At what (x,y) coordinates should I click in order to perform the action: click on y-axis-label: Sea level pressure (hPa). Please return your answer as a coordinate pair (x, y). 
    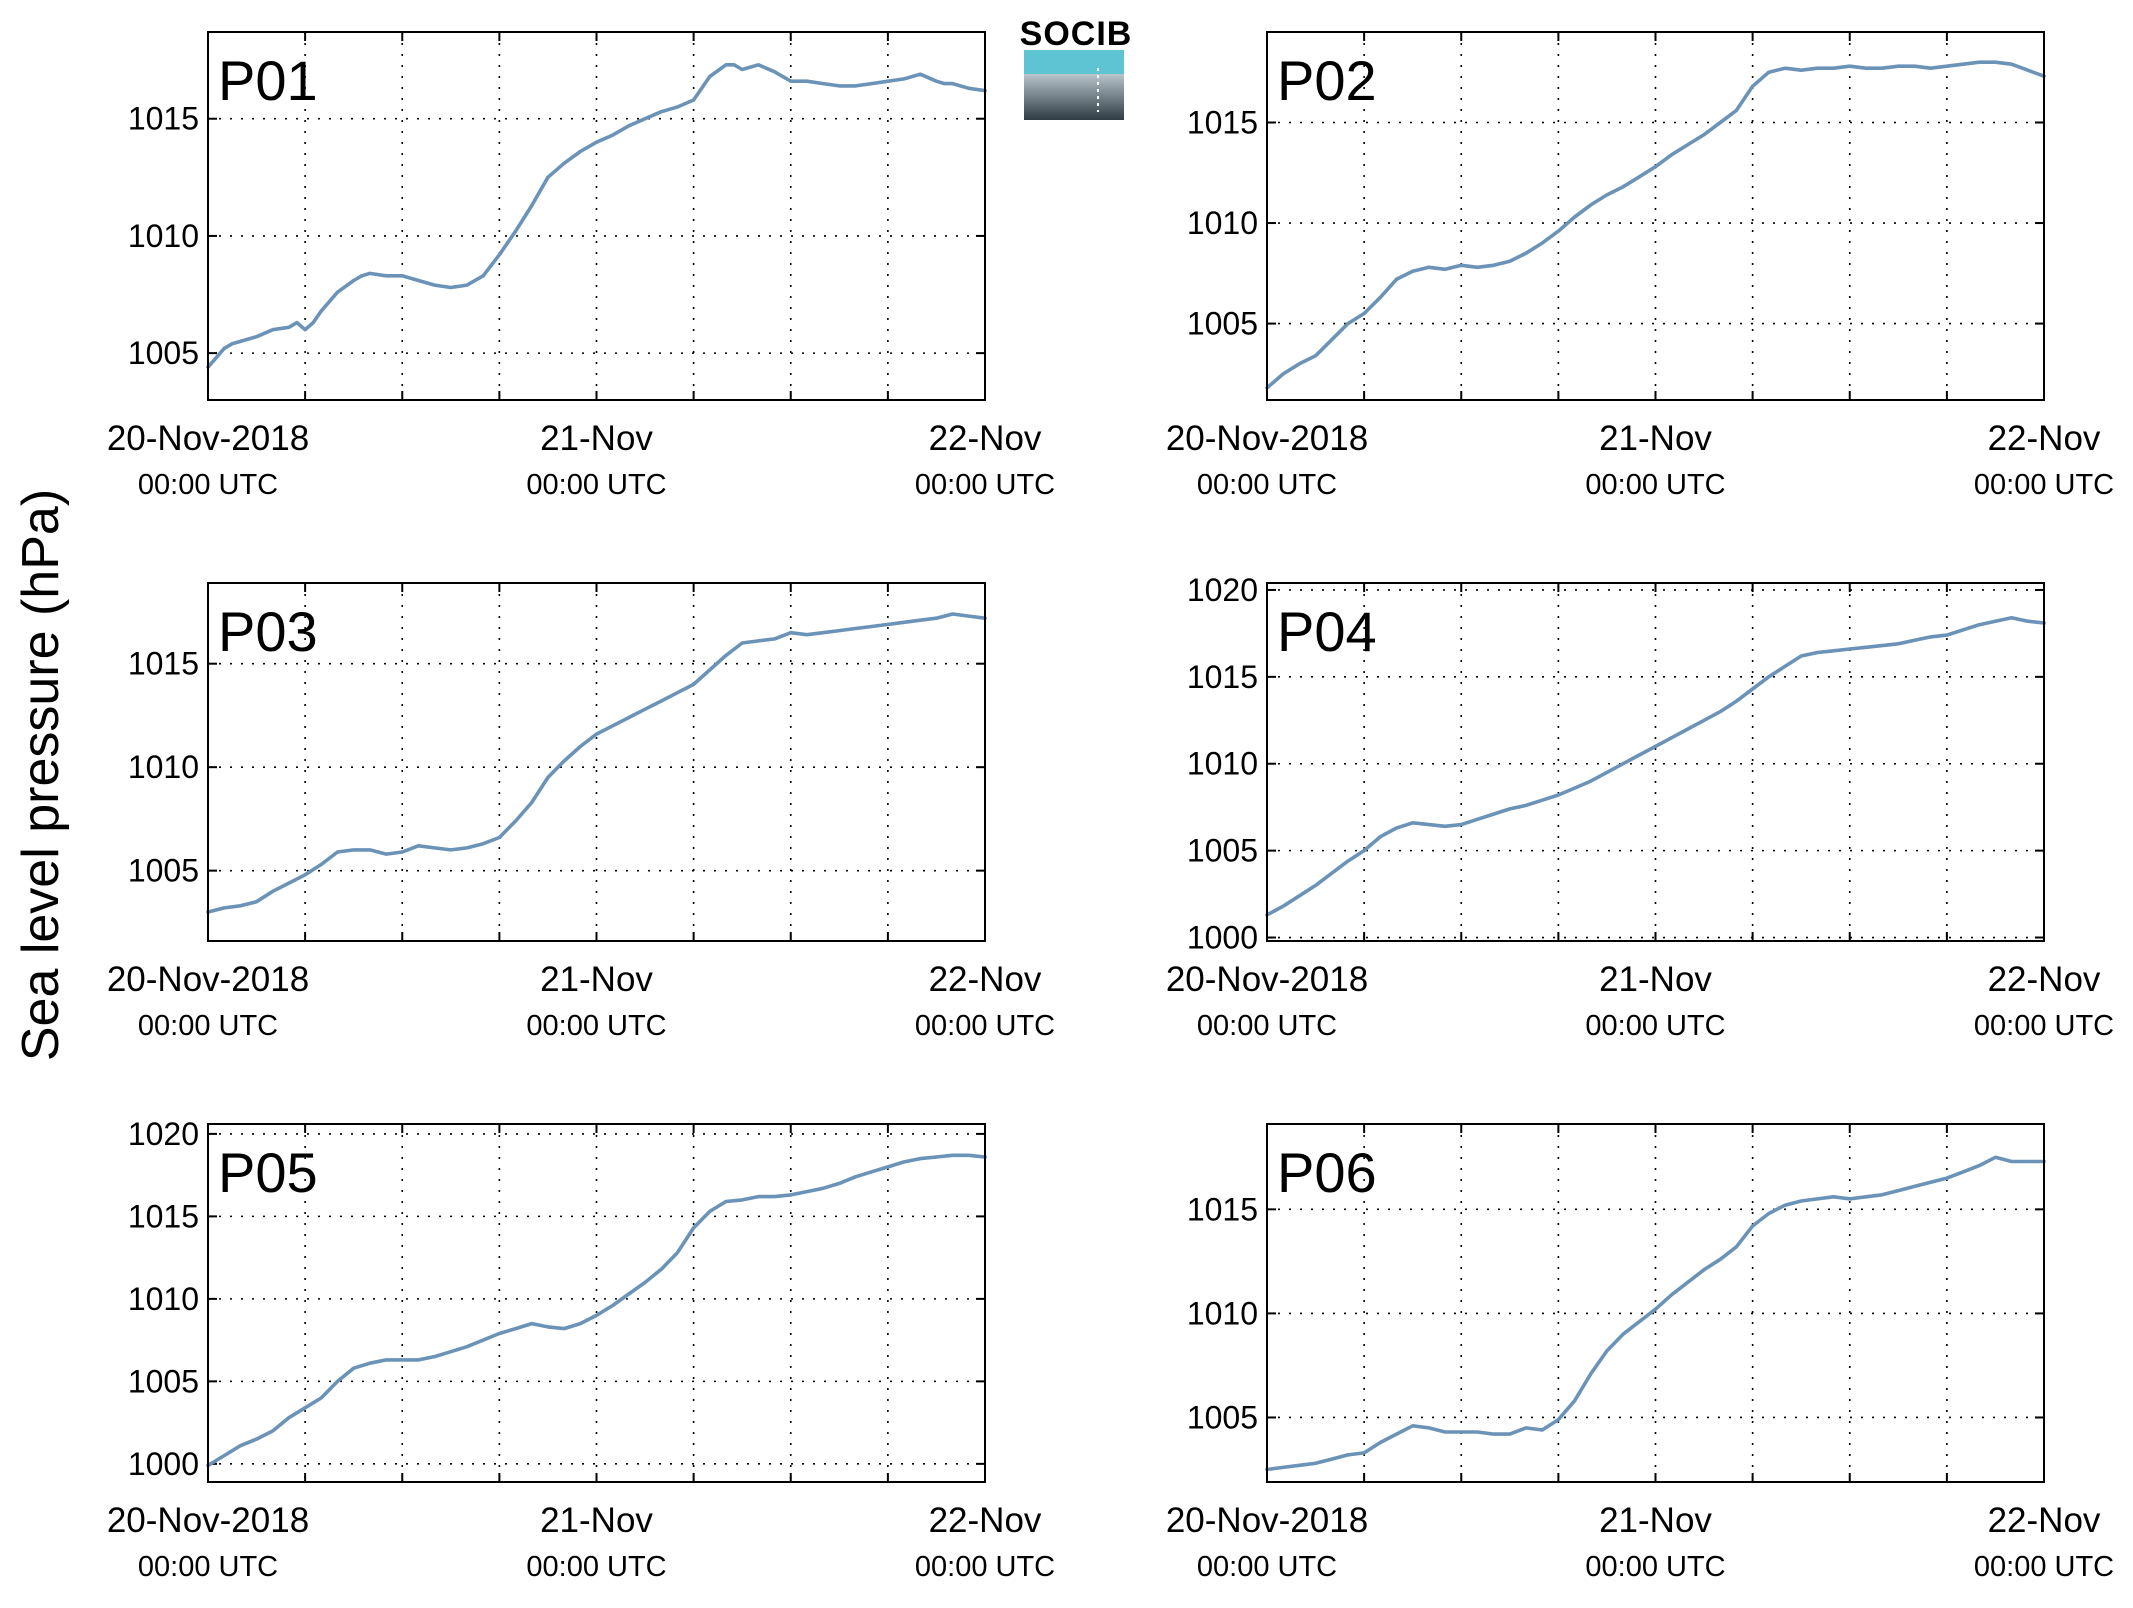
    Looking at the image, I should click on (41, 775).